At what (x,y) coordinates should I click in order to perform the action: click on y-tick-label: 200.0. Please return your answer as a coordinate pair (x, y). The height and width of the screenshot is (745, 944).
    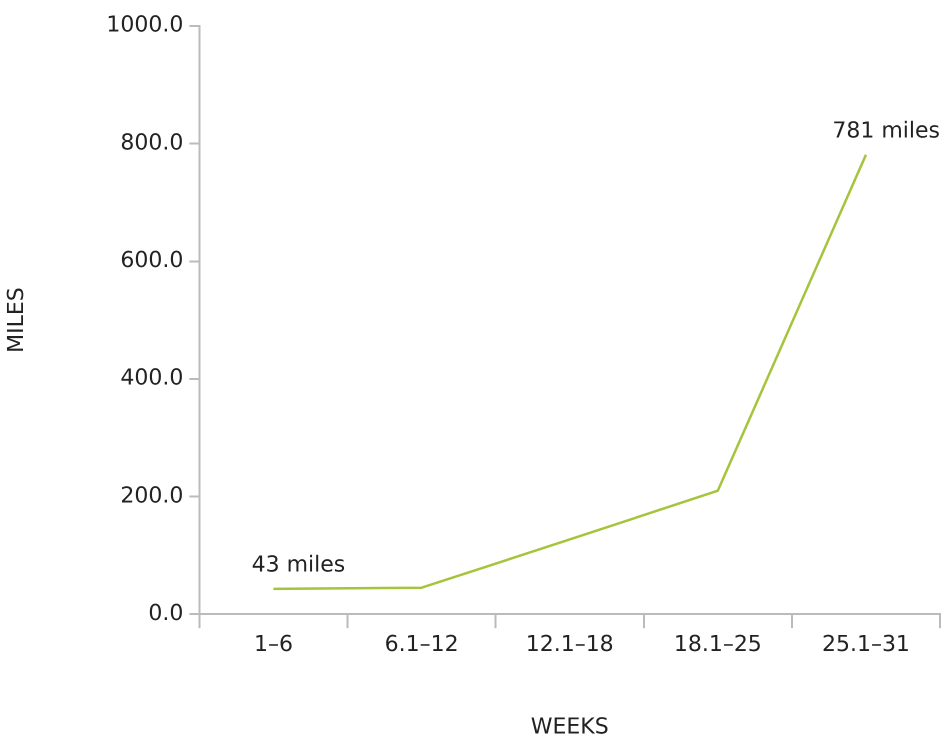
    Looking at the image, I should click on (152, 495).